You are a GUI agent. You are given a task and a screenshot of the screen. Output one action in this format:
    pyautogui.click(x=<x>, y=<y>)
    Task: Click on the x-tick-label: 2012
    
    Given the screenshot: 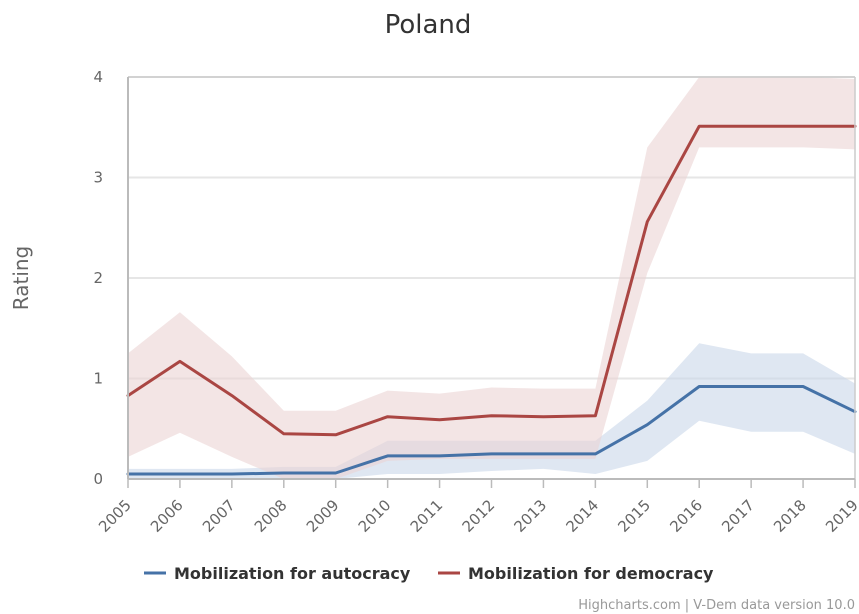 What is the action you would take?
    pyautogui.click(x=479, y=516)
    